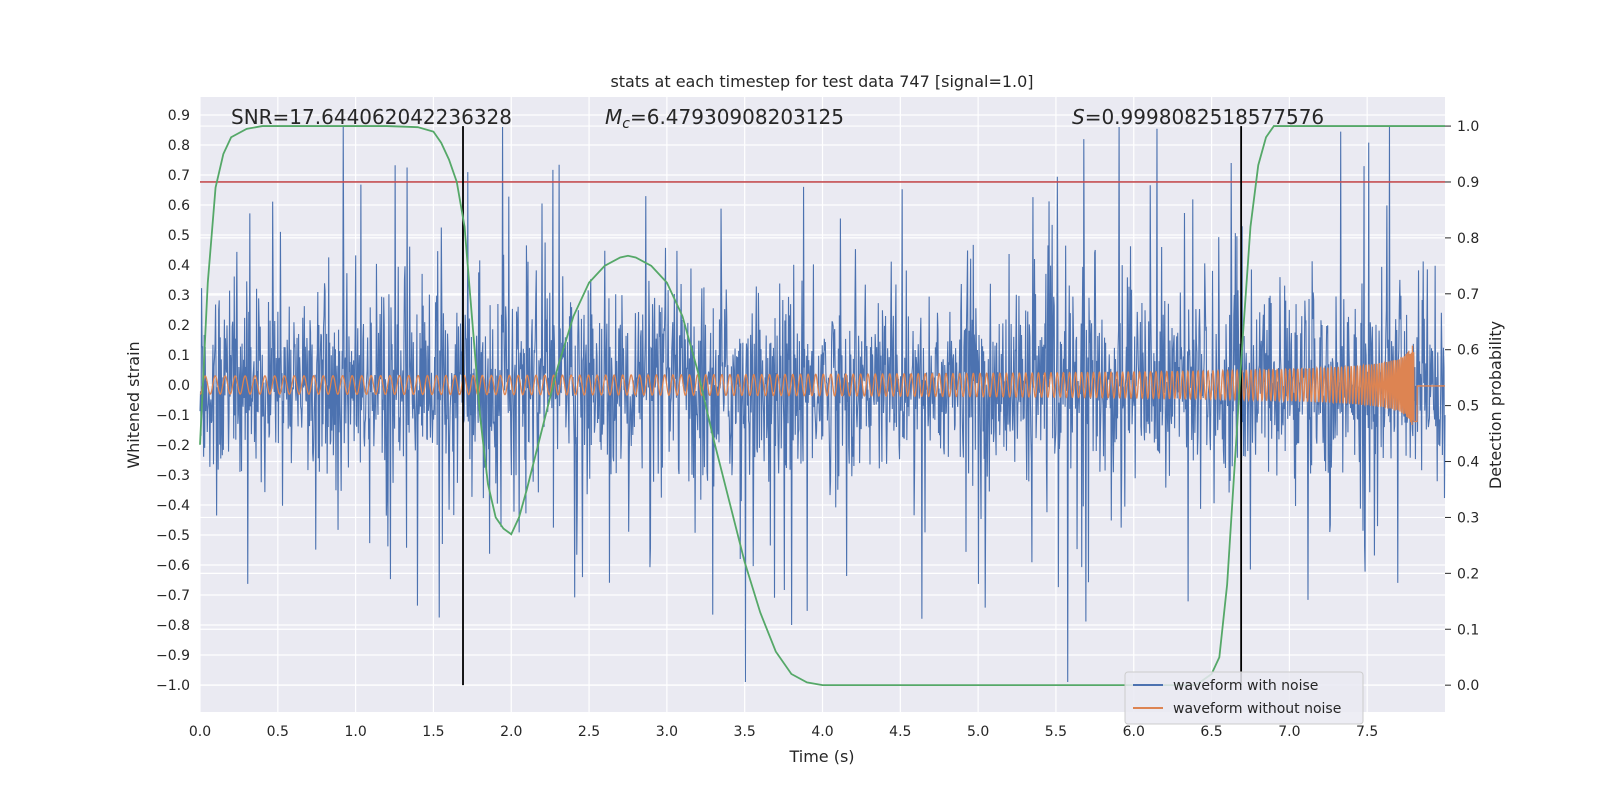  I want to click on s-annotation: S=0.9998082518577576, so click(1198, 117).